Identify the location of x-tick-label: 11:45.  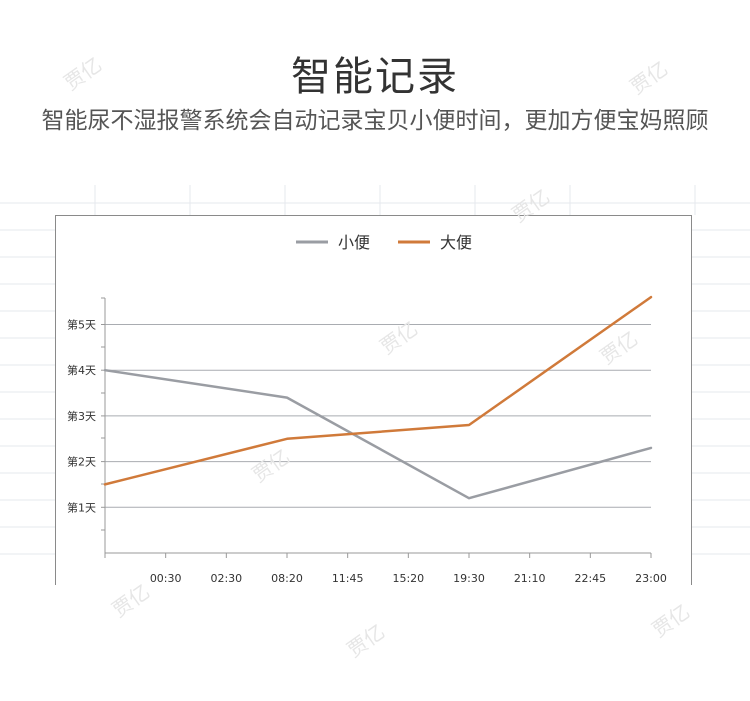
(348, 578).